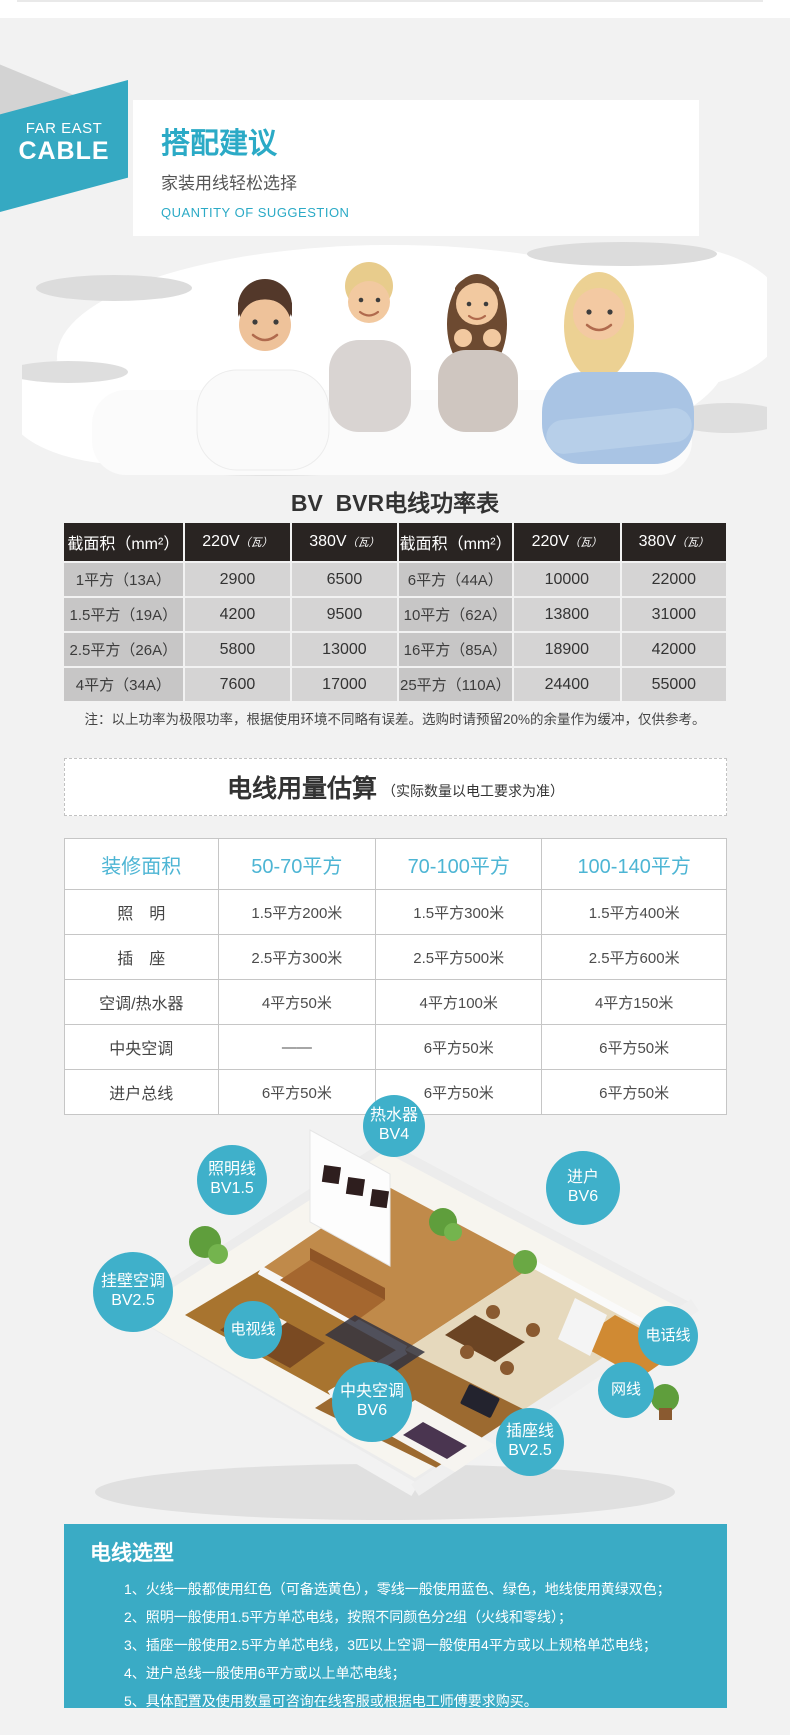  I want to click on power-value-cell: 6500, so click(344, 579).